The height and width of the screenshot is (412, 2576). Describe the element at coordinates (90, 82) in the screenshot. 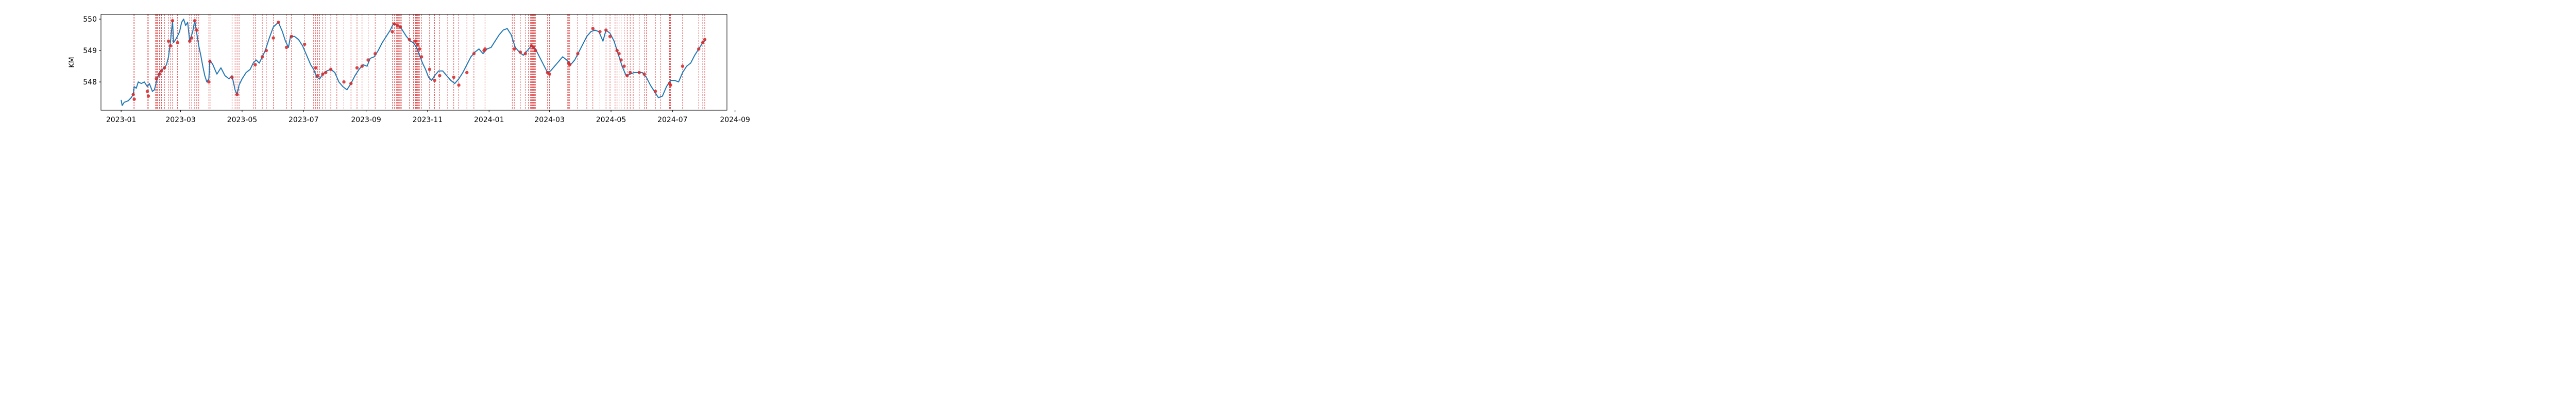

I see `y-tick-label: 548` at that location.